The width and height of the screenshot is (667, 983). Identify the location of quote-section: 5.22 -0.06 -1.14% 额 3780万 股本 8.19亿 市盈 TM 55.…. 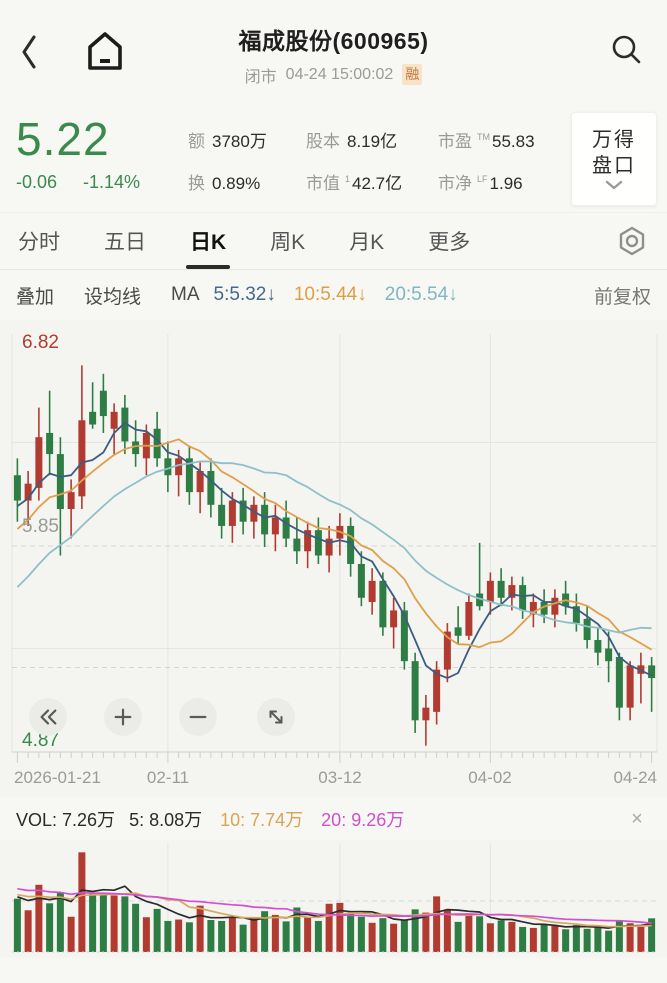
(333, 157).